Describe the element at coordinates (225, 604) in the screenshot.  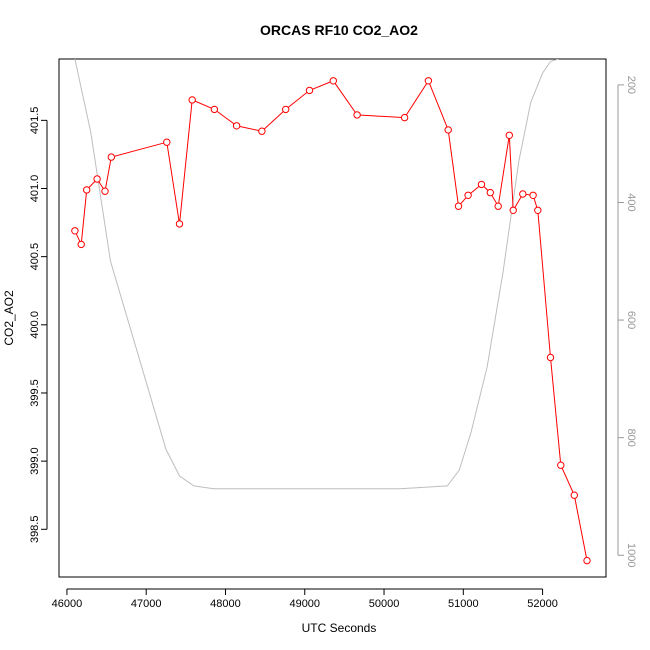
I see `x-tick-label: 48000` at that location.